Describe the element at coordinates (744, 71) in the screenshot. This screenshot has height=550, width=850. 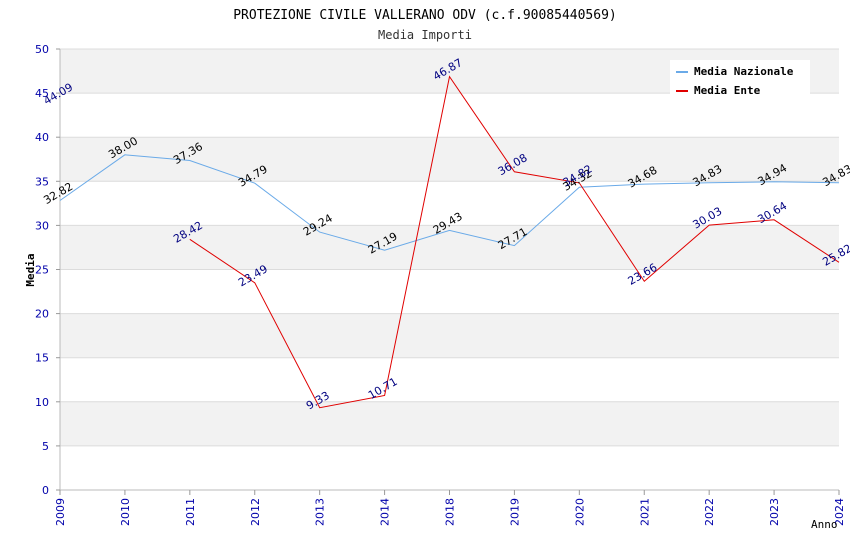
I see `legend-label-media-nazionale: Media Nazionale` at that location.